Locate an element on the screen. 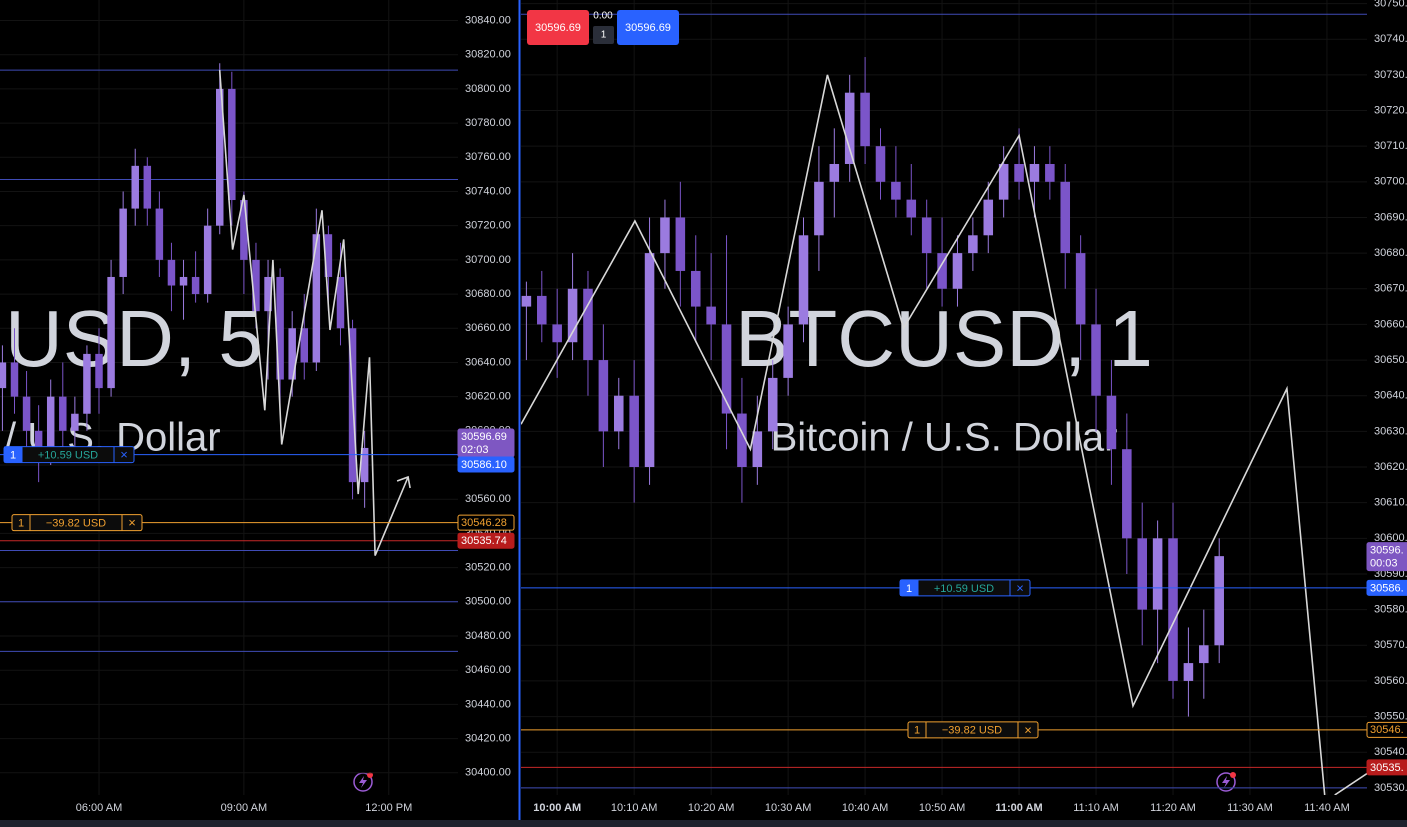 The width and height of the screenshot is (1407, 827). y-tick-label: 30640. is located at coordinates (1390, 396).